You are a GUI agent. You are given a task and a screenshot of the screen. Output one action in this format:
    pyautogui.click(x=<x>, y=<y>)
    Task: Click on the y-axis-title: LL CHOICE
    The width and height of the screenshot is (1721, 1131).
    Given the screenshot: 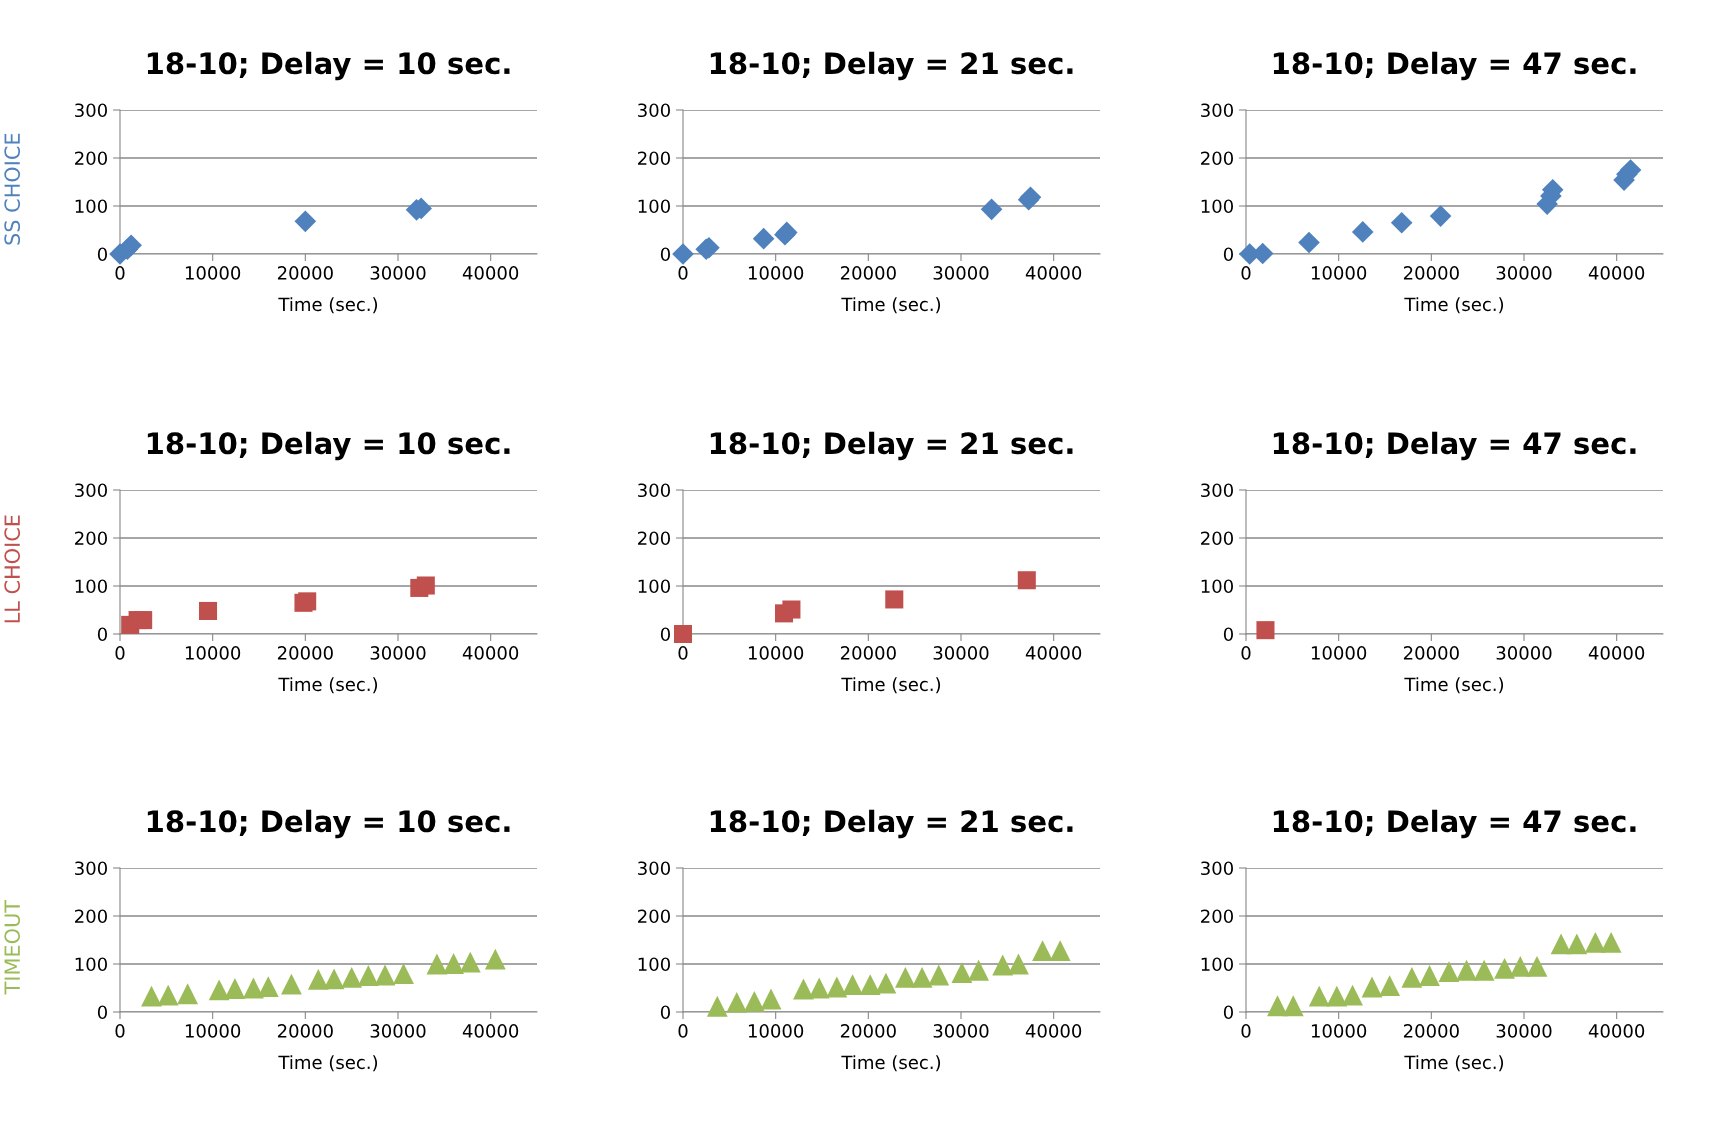 What is the action you would take?
    pyautogui.click(x=12, y=569)
    